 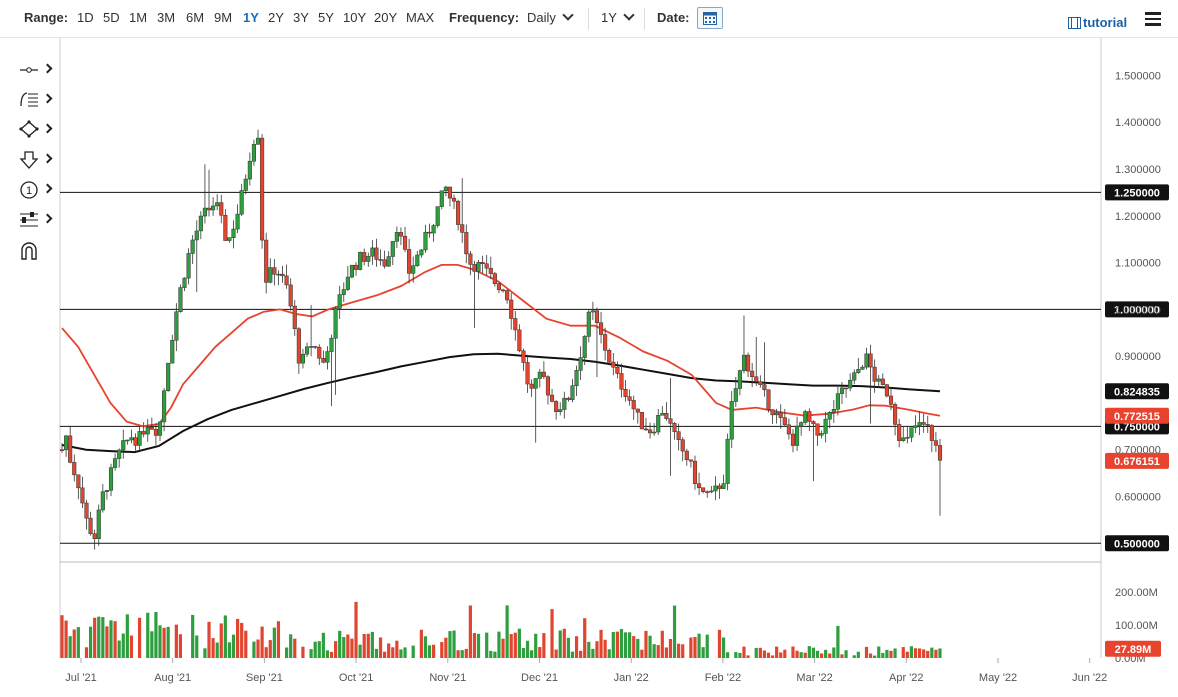 What do you see at coordinates (111, 17) in the screenshot?
I see `range-5d-button: 5D` at bounding box center [111, 17].